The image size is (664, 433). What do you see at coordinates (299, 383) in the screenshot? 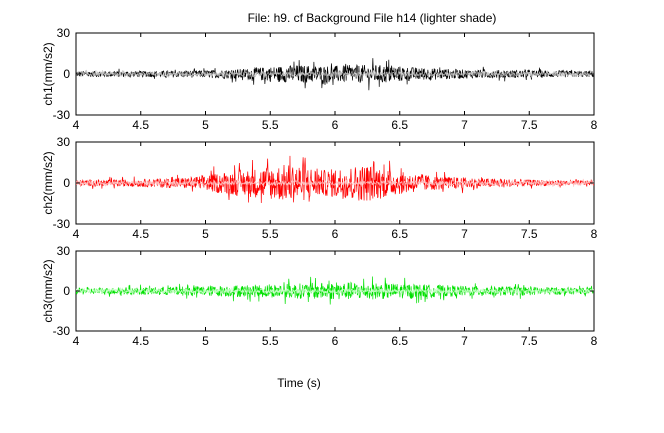
I see `x-axis-label: Time (s)` at bounding box center [299, 383].